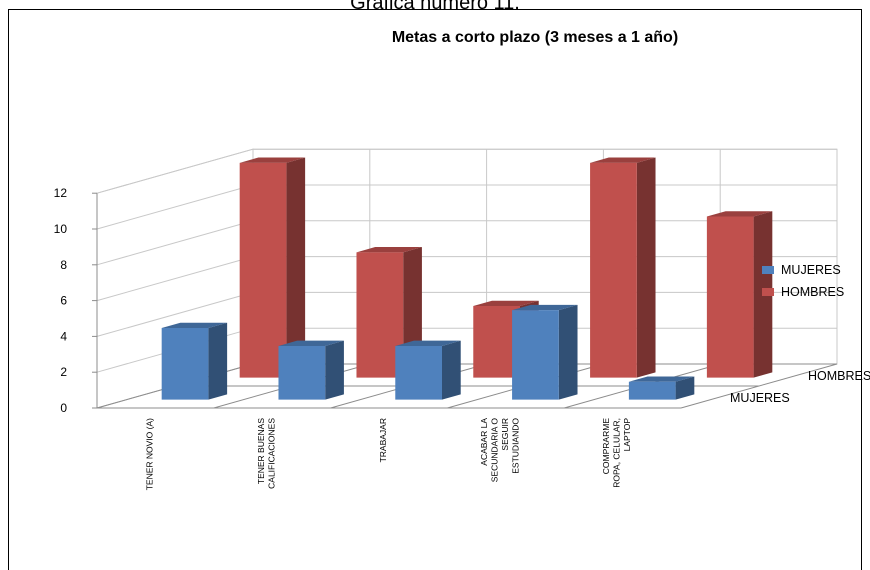 Image resolution: width=870 pixels, height=570 pixels. Describe the element at coordinates (606, 446) in the screenshot. I see `category-label-line: COMPRARME` at that location.